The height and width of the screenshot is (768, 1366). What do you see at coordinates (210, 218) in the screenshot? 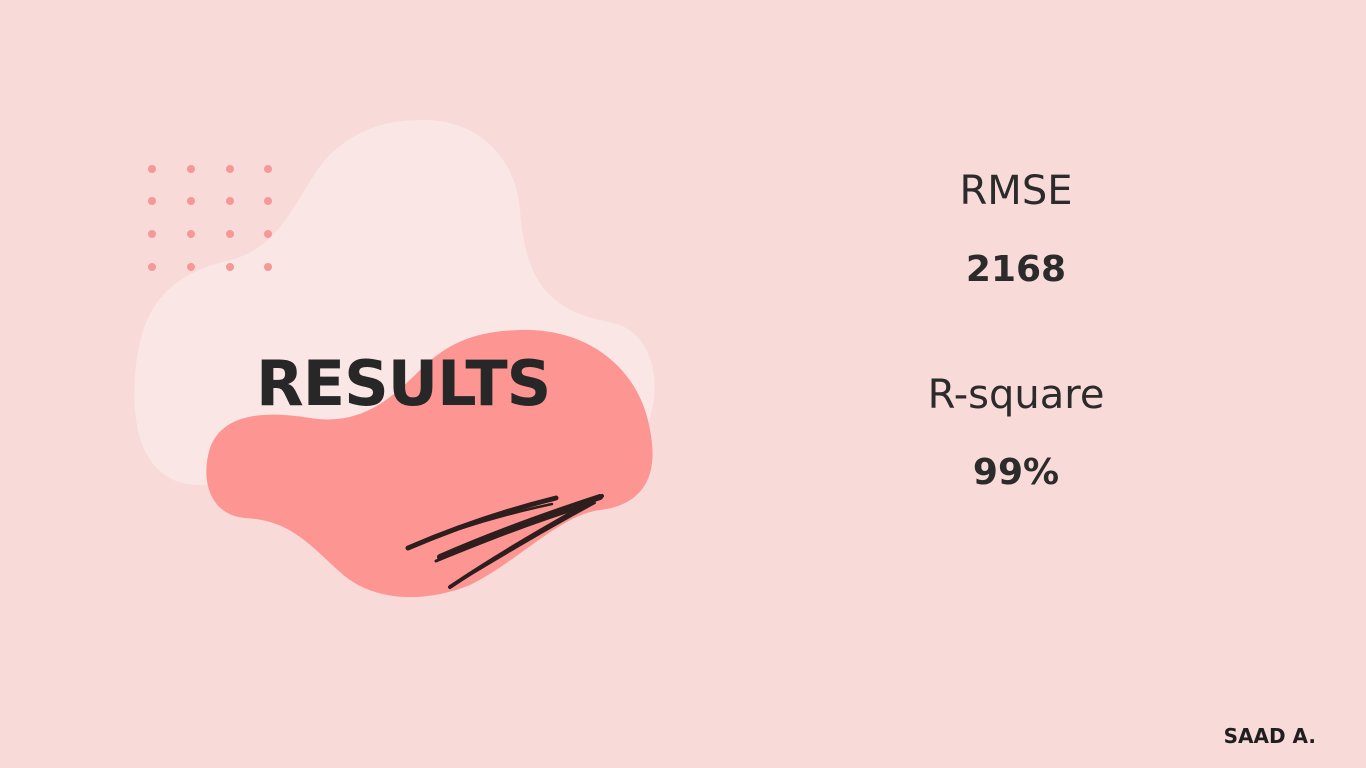
I see `dot-grid-decoration` at bounding box center [210, 218].